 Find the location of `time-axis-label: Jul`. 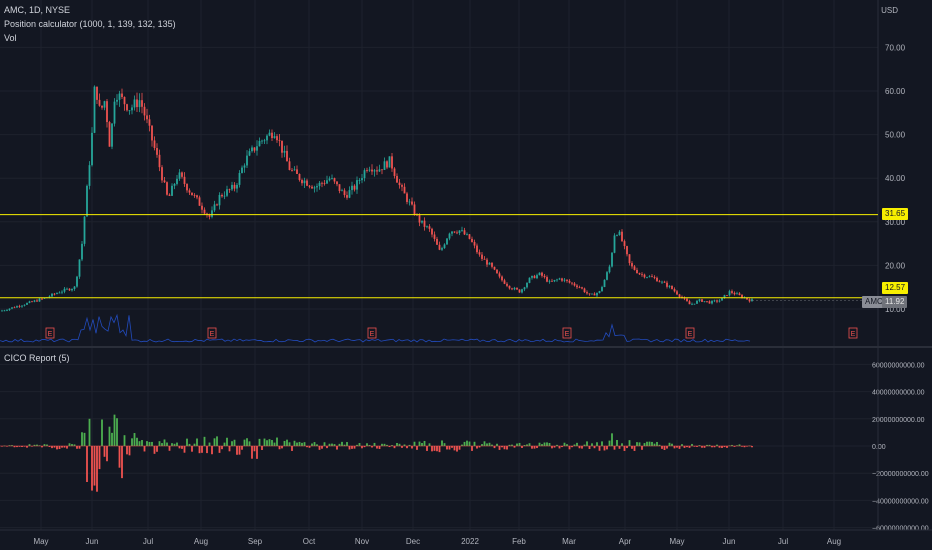

time-axis-label: Jul is located at coordinates (148, 541).